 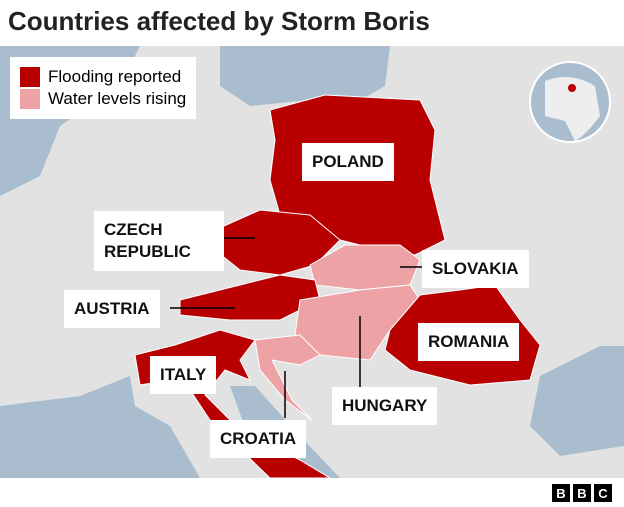 What do you see at coordinates (296, 327) in the screenshot?
I see `leaders` at bounding box center [296, 327].